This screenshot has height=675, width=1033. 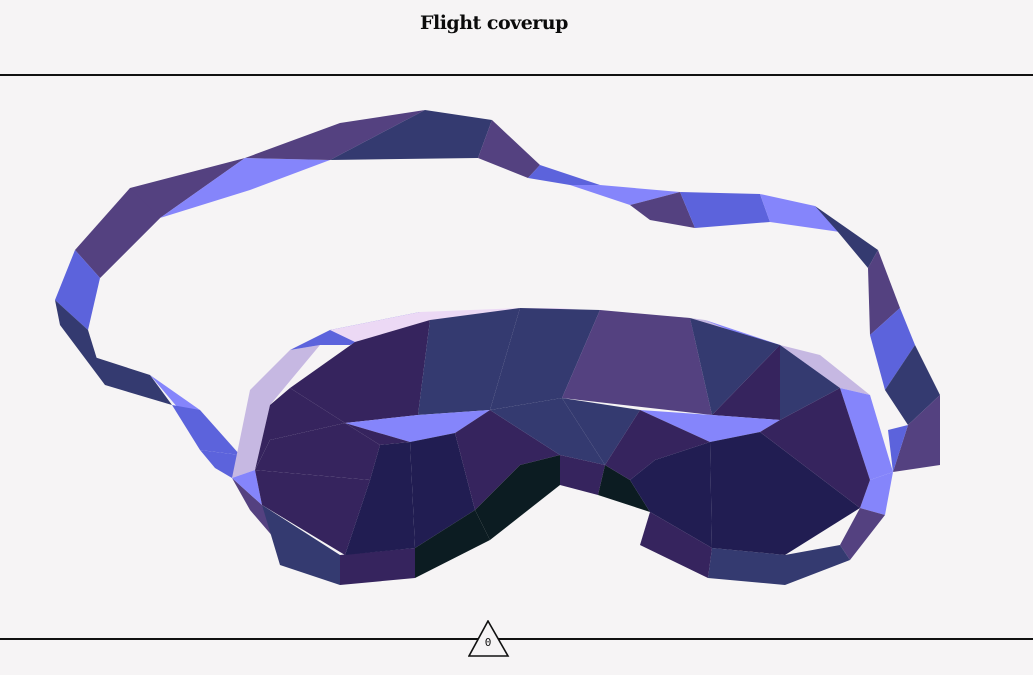 I want to click on header: Flight coverup, so click(x=516, y=38).